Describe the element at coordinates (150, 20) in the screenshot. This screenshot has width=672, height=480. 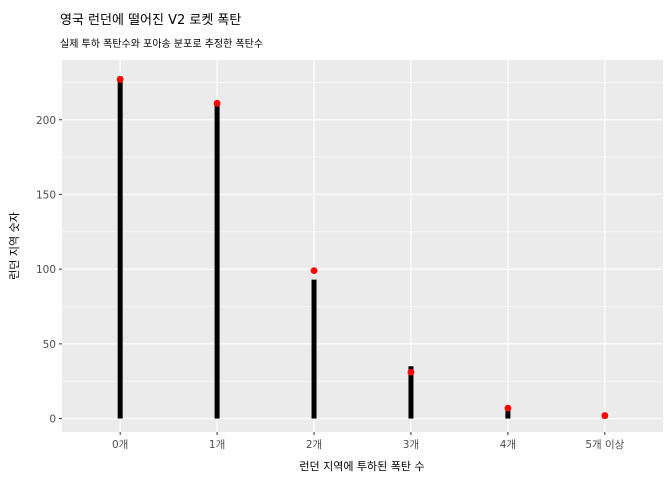
I see `chart-title: 영국 런던에 떨어진 V2 로켓 폭탄` at that location.